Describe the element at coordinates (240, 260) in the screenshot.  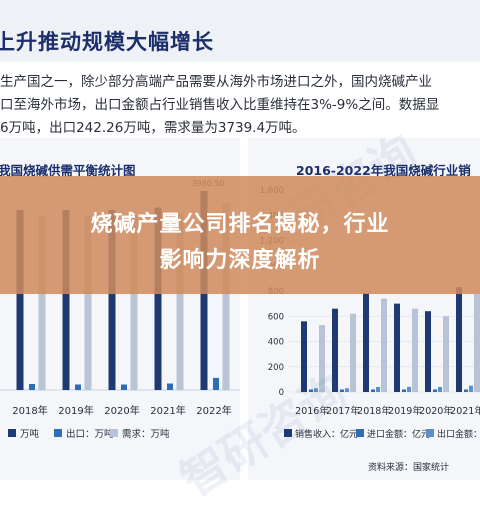
I see `banner-line-2: 影响力深度解析` at that location.